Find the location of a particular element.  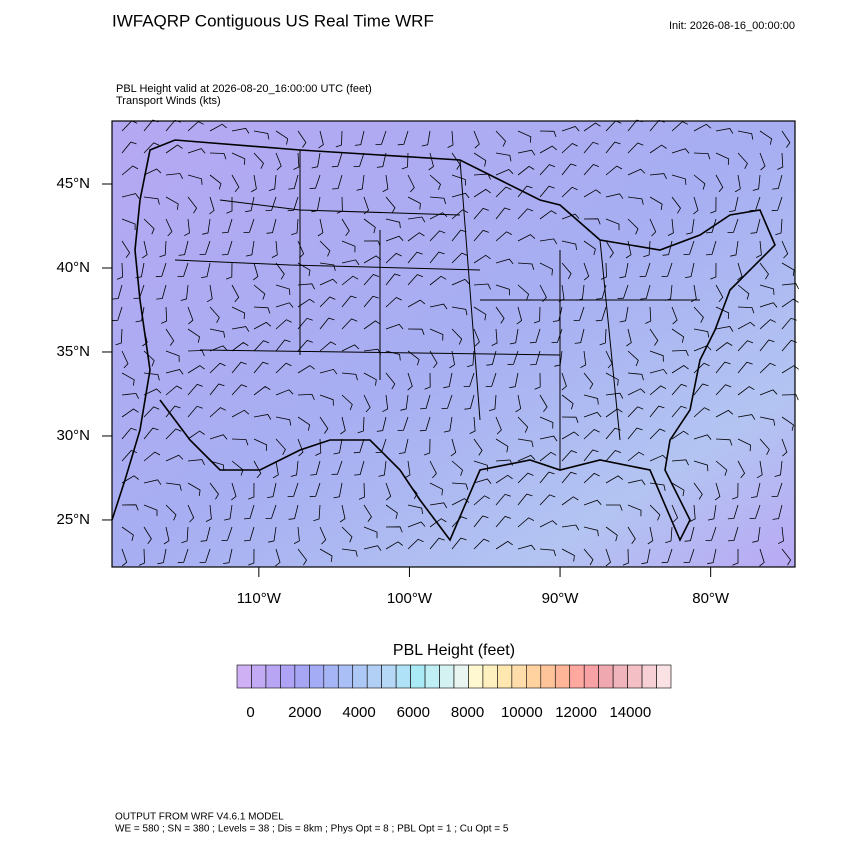

colorbar-tick-label: 10000 is located at coordinates (522, 712).